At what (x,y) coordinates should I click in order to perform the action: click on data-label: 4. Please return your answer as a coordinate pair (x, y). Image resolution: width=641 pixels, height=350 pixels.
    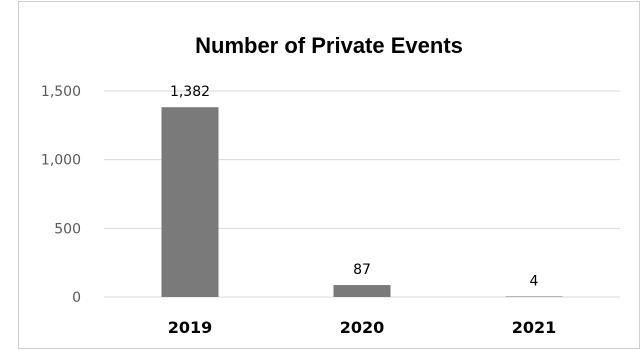
    Looking at the image, I should click on (534, 281).